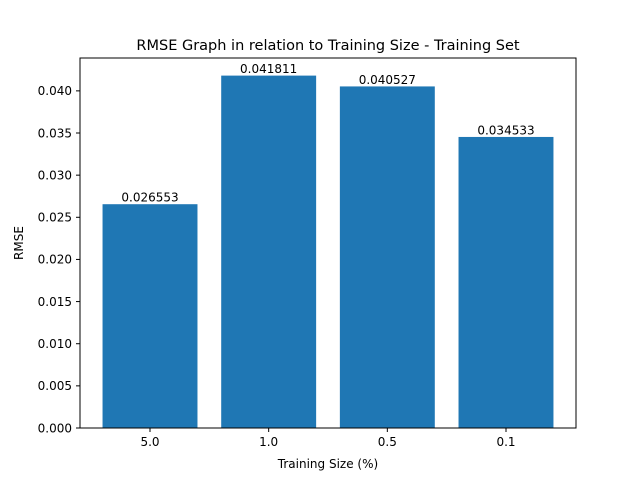 Image resolution: width=640 pixels, height=480 pixels. What do you see at coordinates (387, 80) in the screenshot?
I see `bar-value-label: 0.040527` at bounding box center [387, 80].